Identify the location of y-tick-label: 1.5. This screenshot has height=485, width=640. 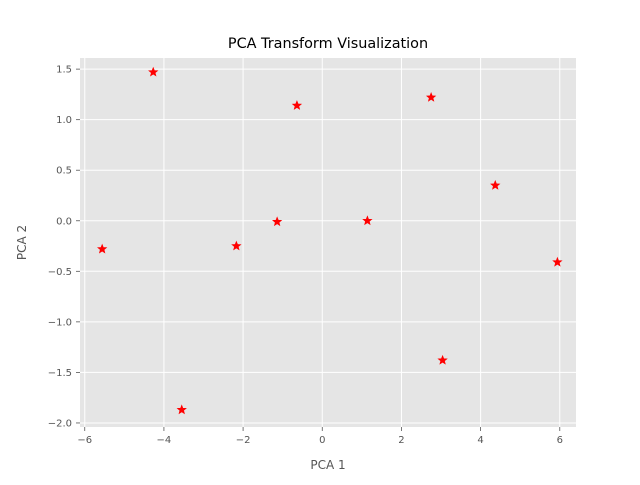
(64, 70).